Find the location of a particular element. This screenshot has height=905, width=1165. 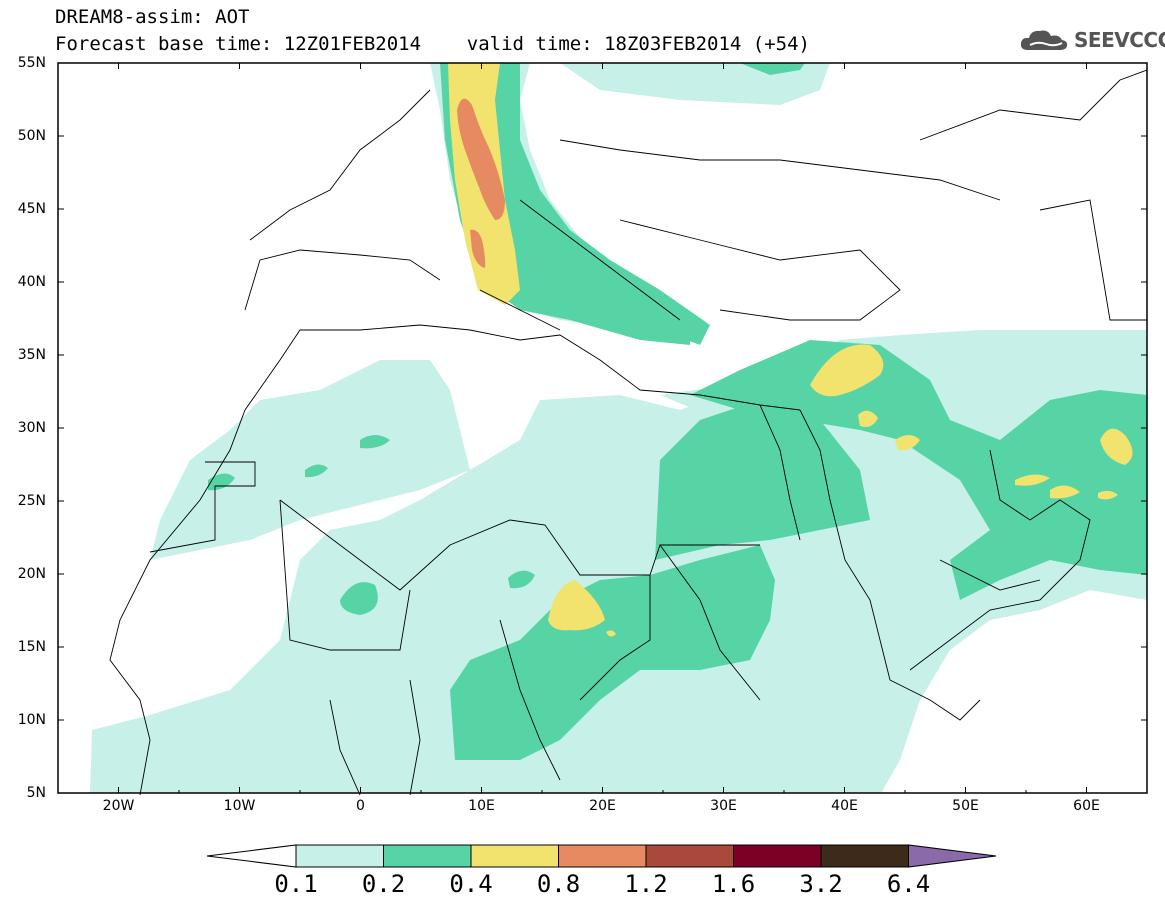

lon-label: 10W is located at coordinates (239, 806).